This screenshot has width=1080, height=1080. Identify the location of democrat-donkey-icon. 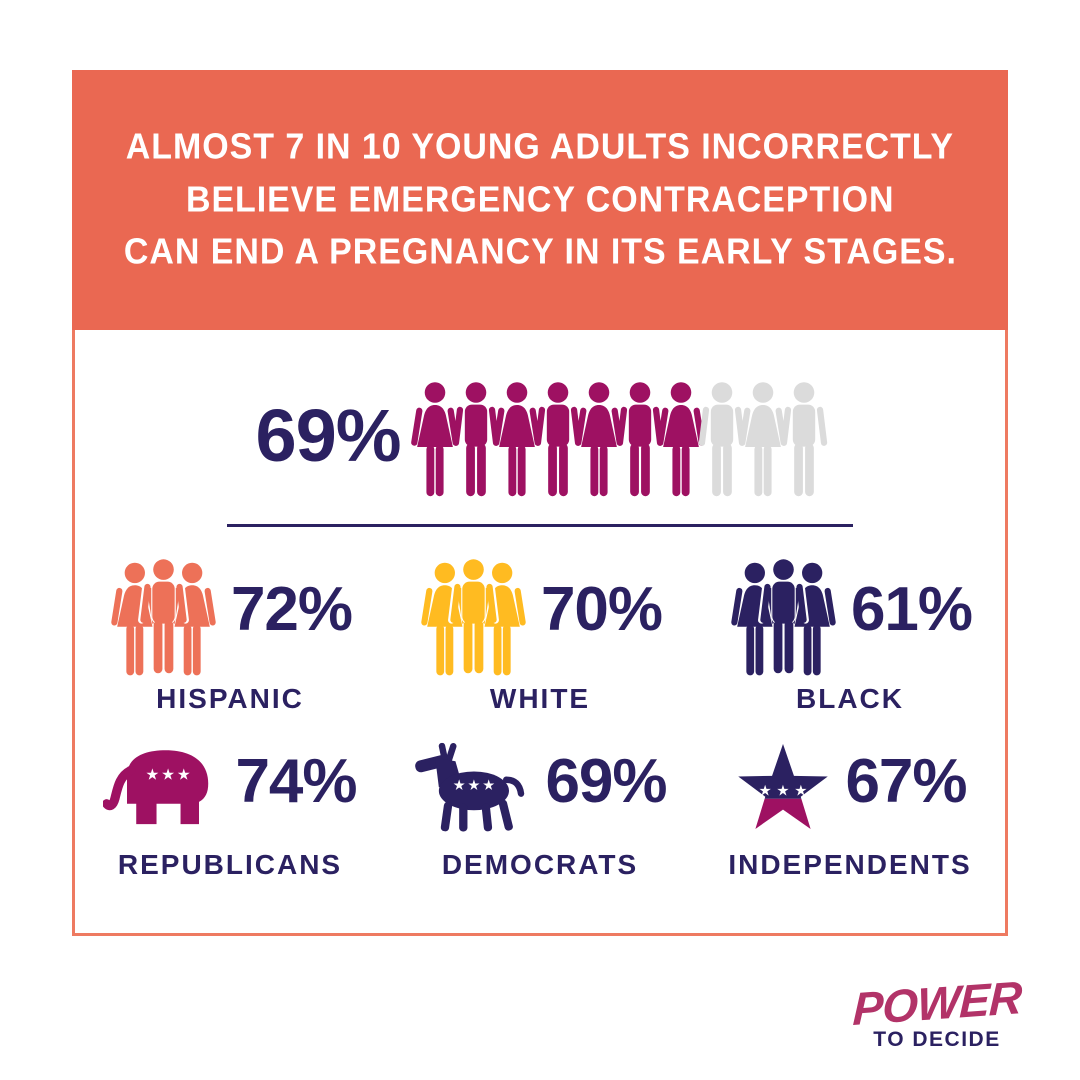
(473, 789).